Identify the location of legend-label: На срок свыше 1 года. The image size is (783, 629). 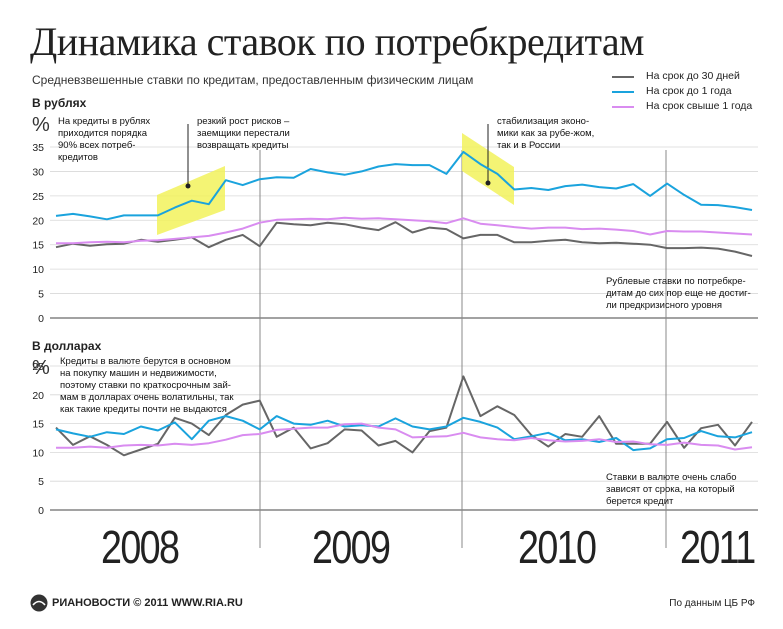
(699, 106).